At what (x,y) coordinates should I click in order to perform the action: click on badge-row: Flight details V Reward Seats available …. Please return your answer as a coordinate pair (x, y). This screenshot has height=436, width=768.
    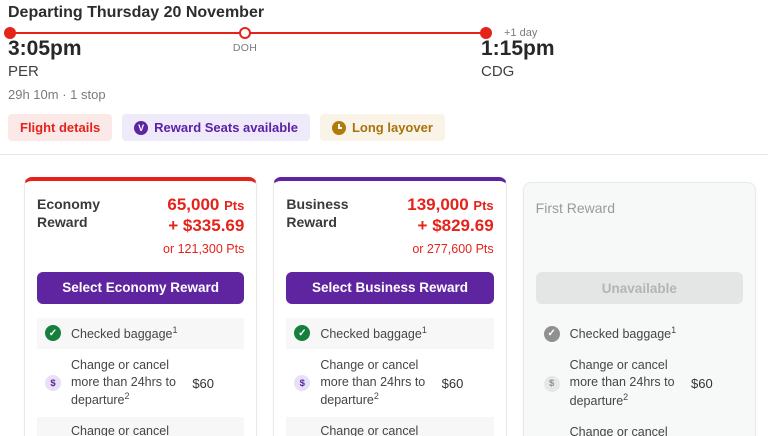
    Looking at the image, I should click on (384, 127).